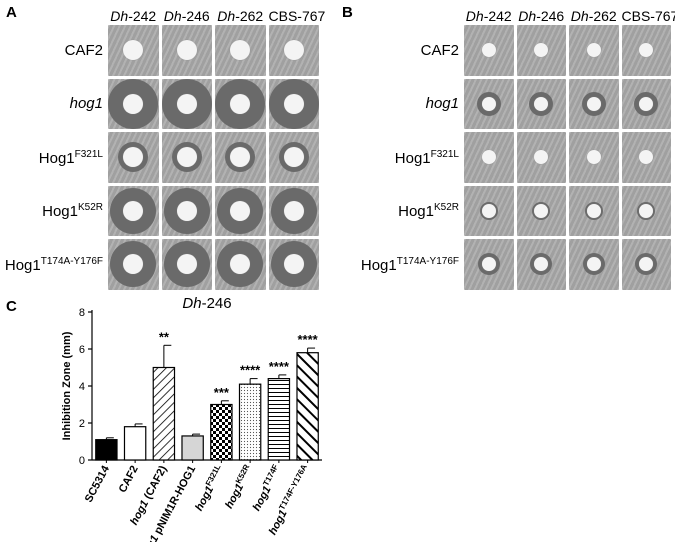 The height and width of the screenshot is (547, 675). I want to click on significance-marker: ***, so click(222, 392).